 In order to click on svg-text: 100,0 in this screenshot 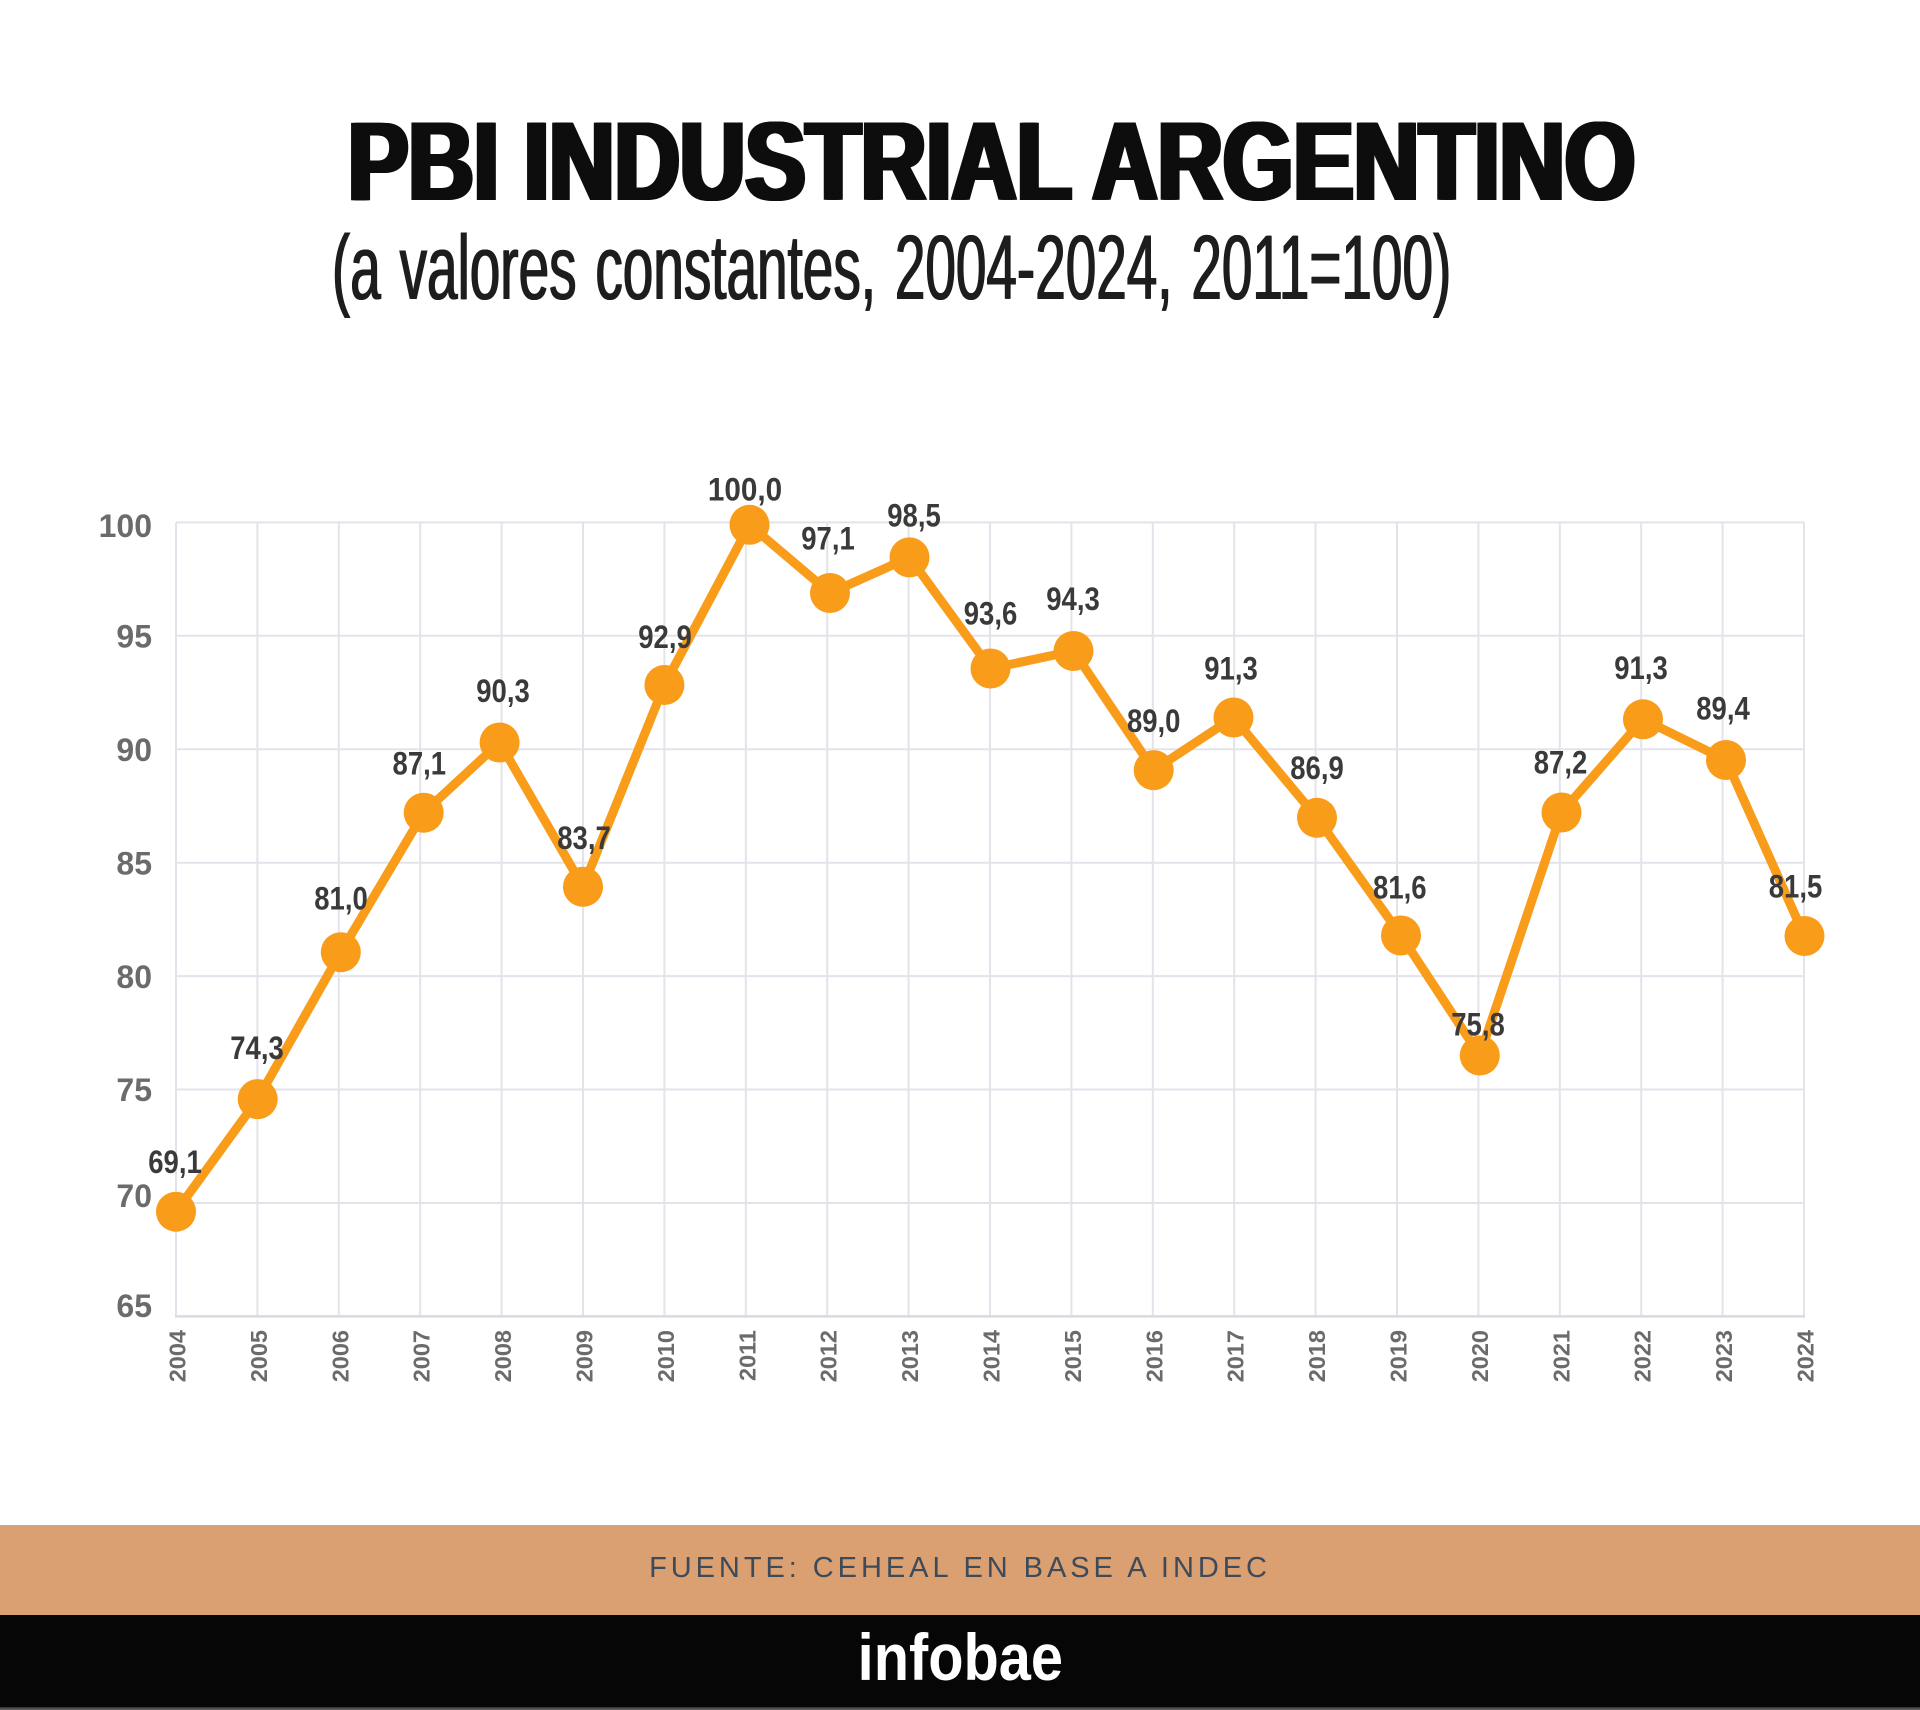, I will do `click(745, 489)`.